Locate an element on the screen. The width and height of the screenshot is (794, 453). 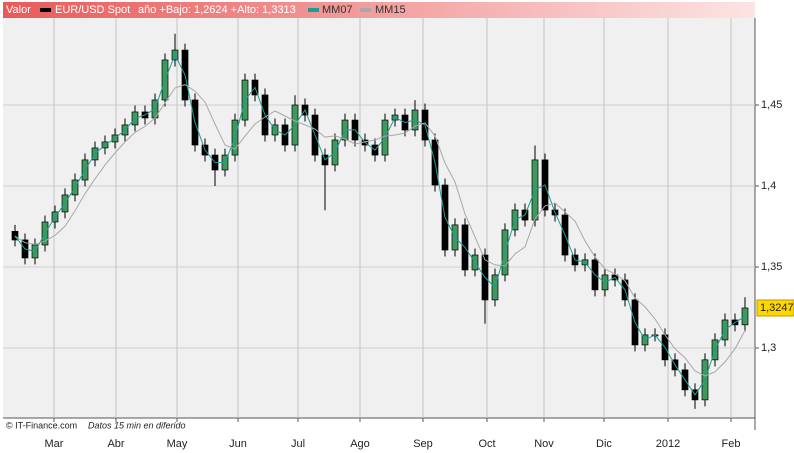
y-tick-label: 1,3 is located at coordinates (768, 348).